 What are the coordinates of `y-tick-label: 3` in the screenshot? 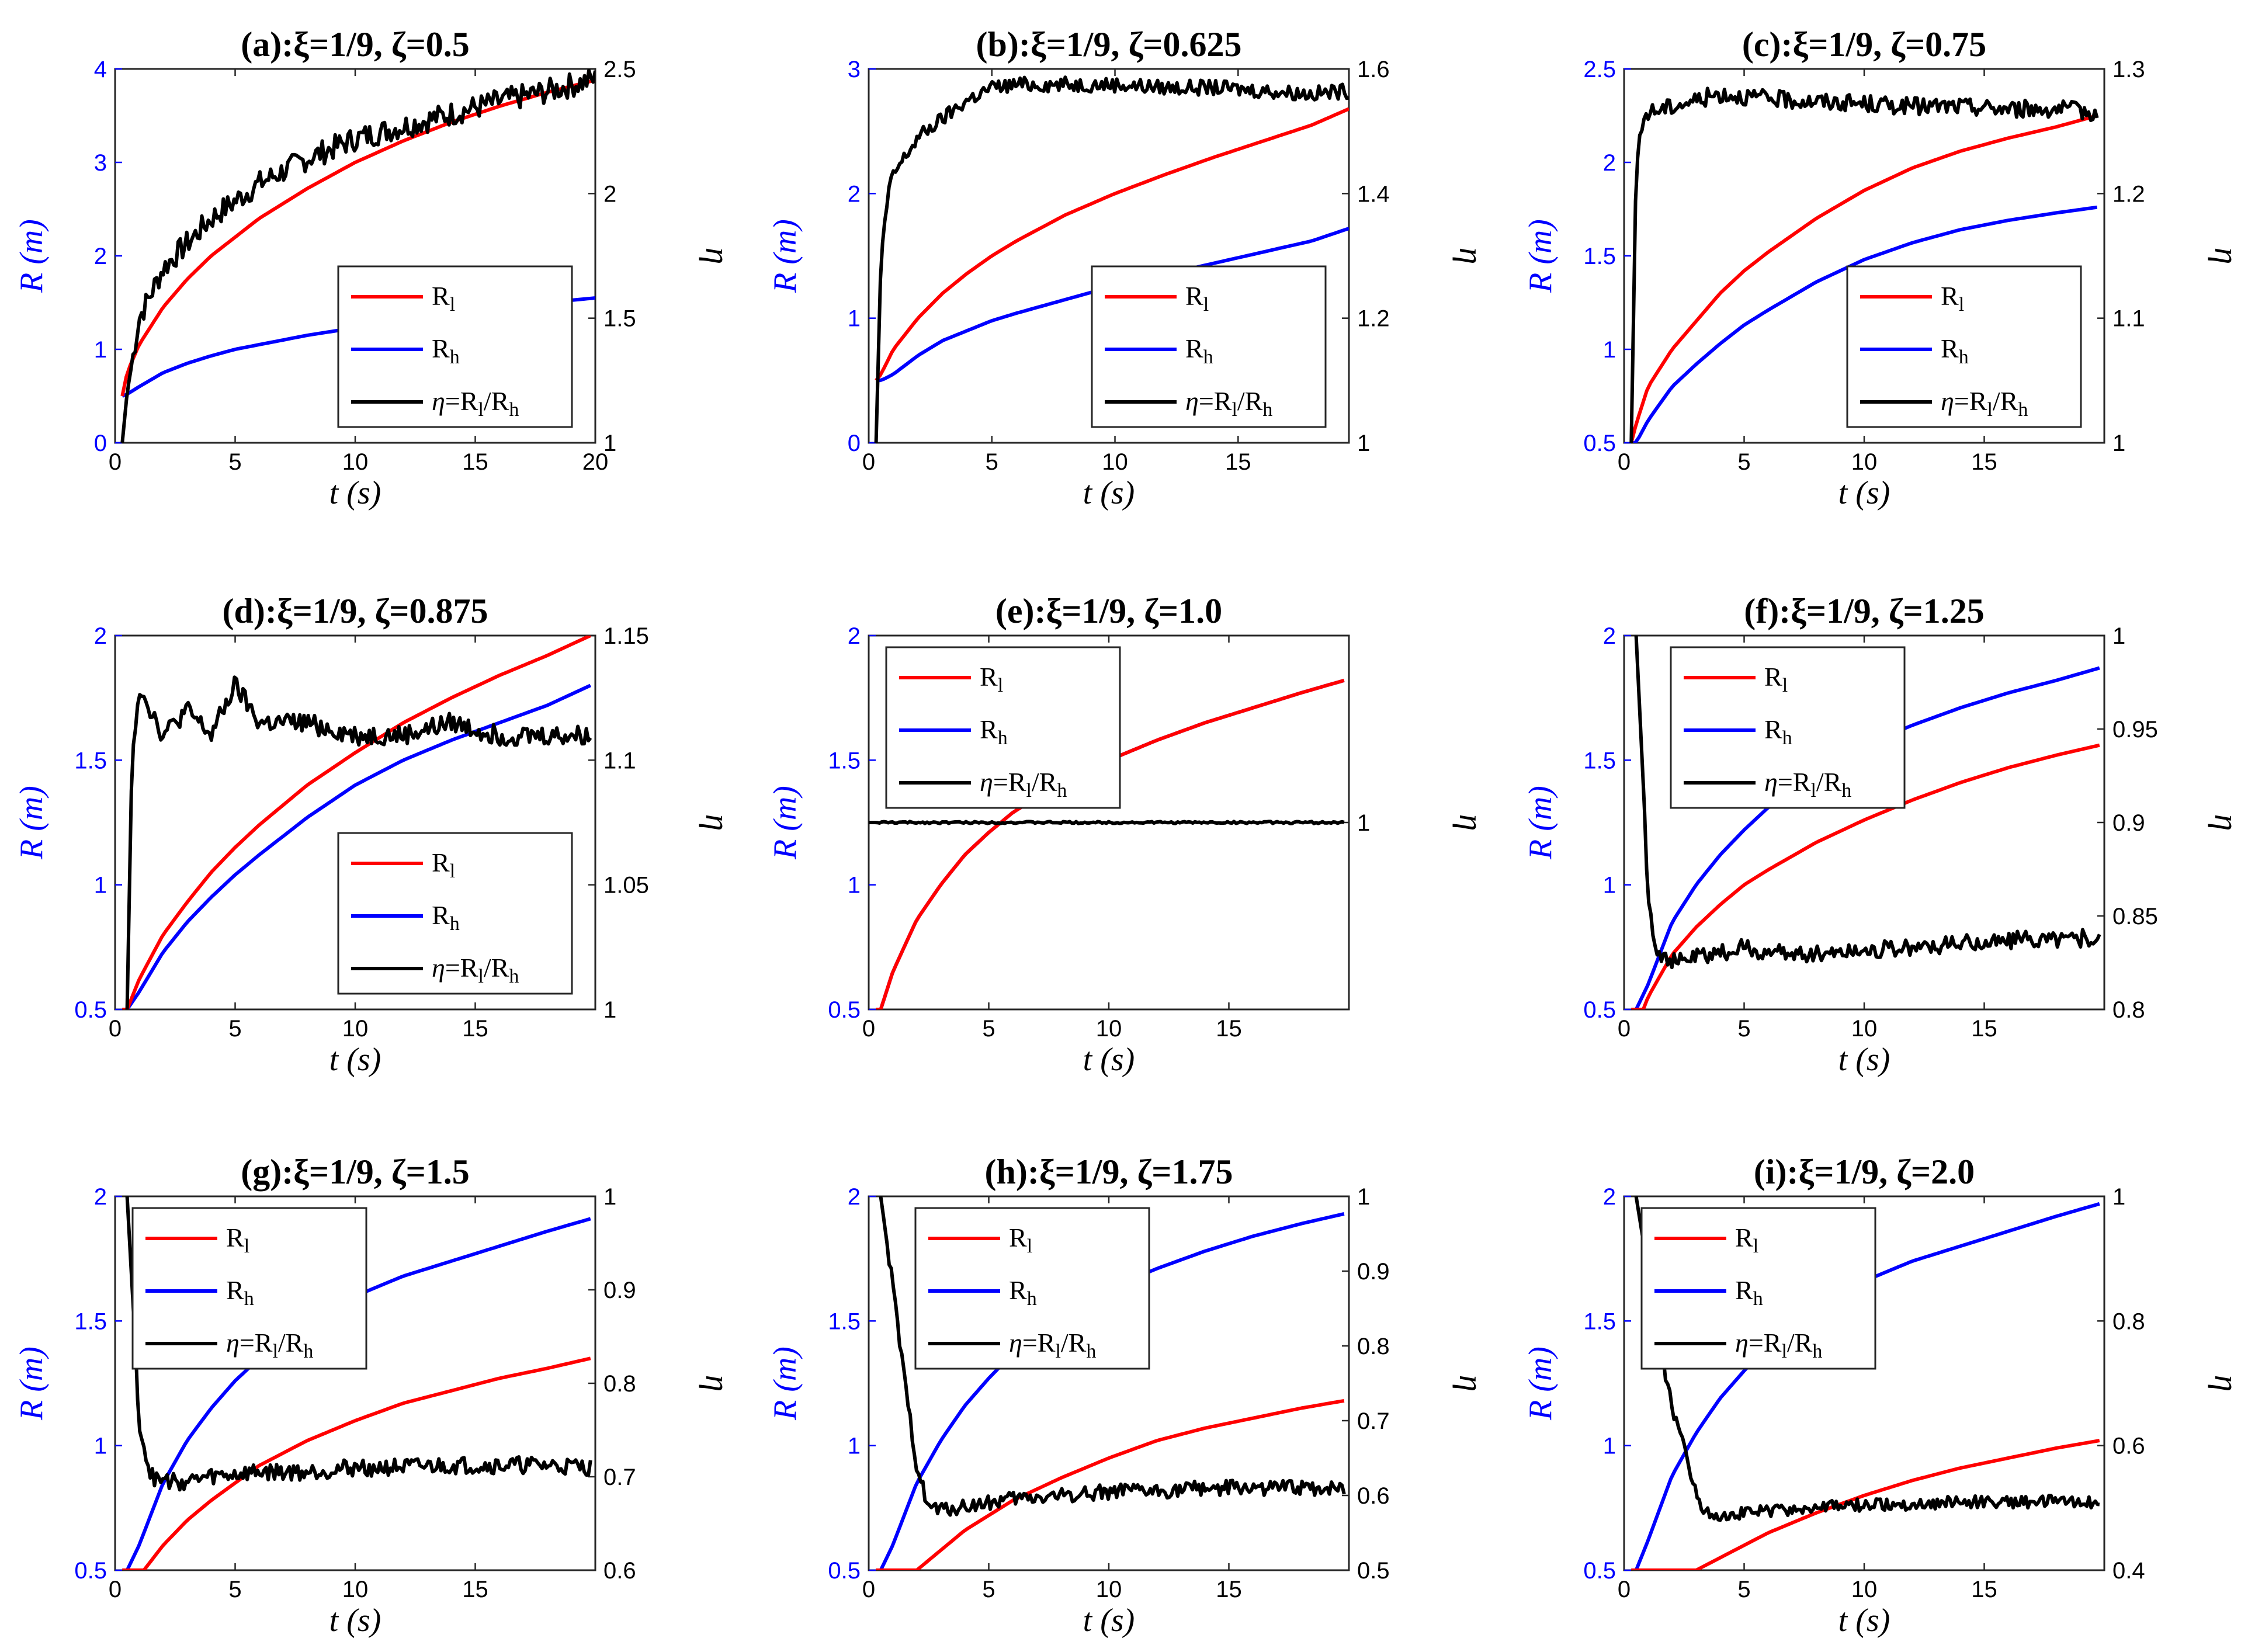 It's located at (854, 69).